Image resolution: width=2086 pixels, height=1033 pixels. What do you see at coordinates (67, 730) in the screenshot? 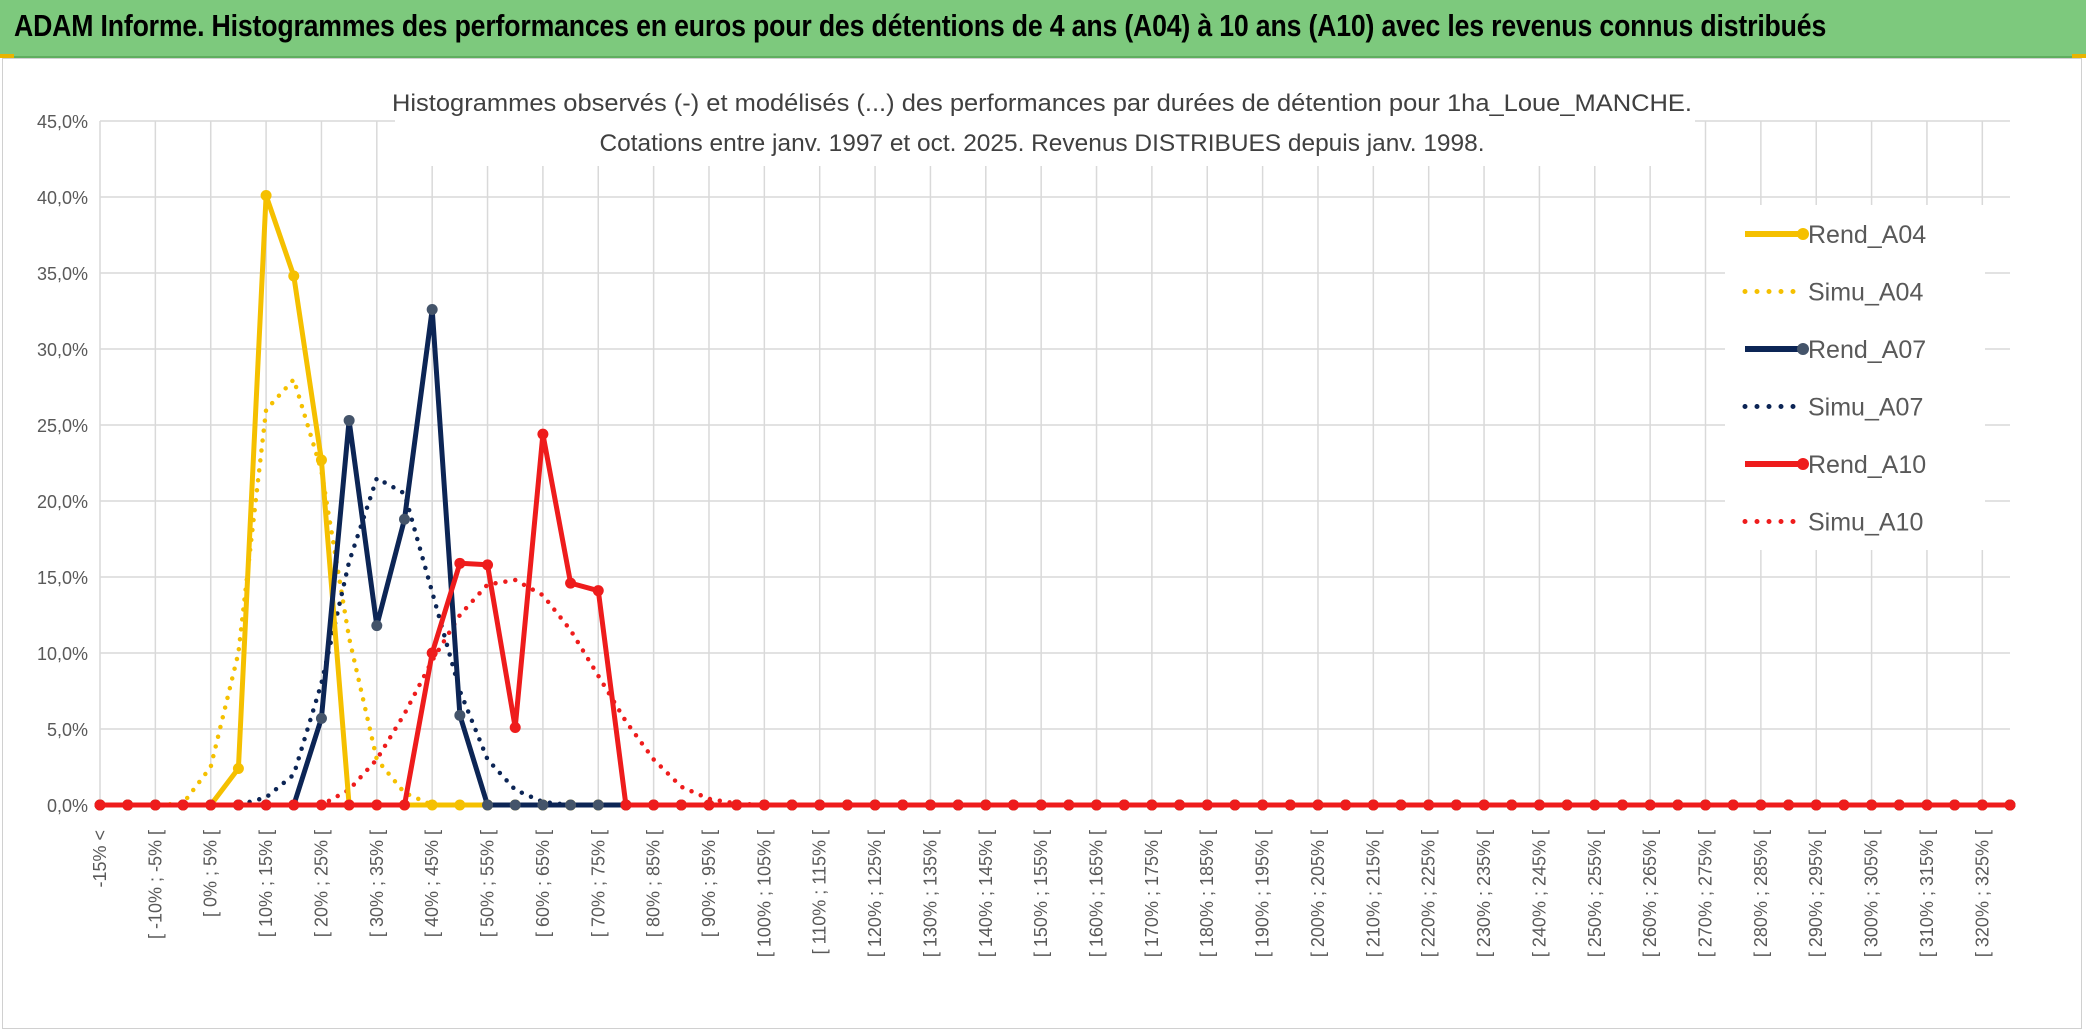
I see `y-tick-label: 5,0%` at bounding box center [67, 730].